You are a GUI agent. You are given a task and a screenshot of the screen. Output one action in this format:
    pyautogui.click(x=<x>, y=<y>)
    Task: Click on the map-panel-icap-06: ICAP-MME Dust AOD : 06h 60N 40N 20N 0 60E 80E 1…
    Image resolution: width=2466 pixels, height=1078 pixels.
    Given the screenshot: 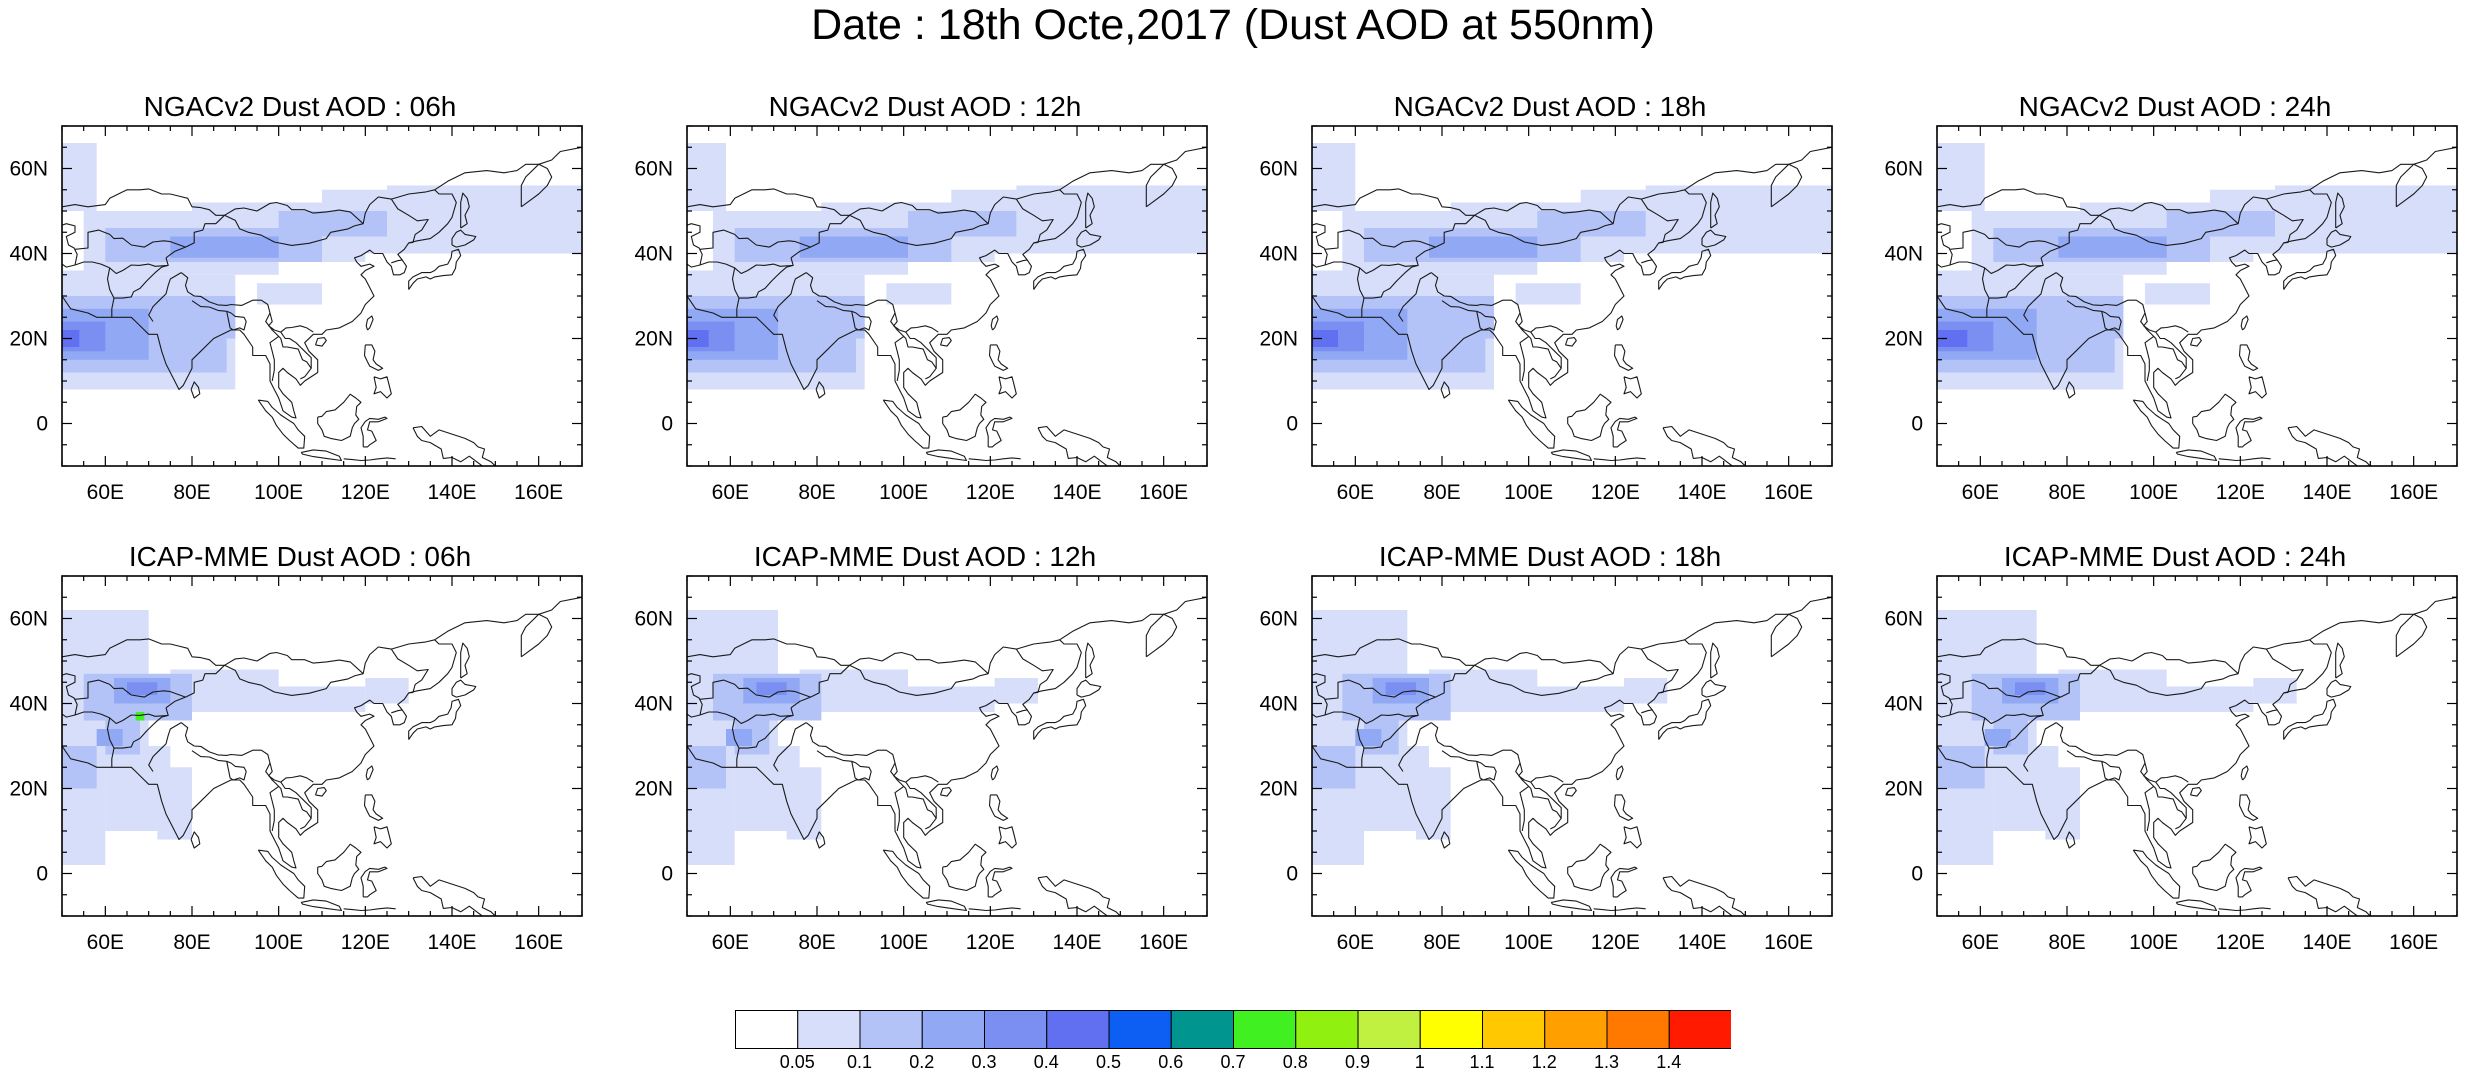 What is the action you would take?
    pyautogui.click(x=300, y=760)
    